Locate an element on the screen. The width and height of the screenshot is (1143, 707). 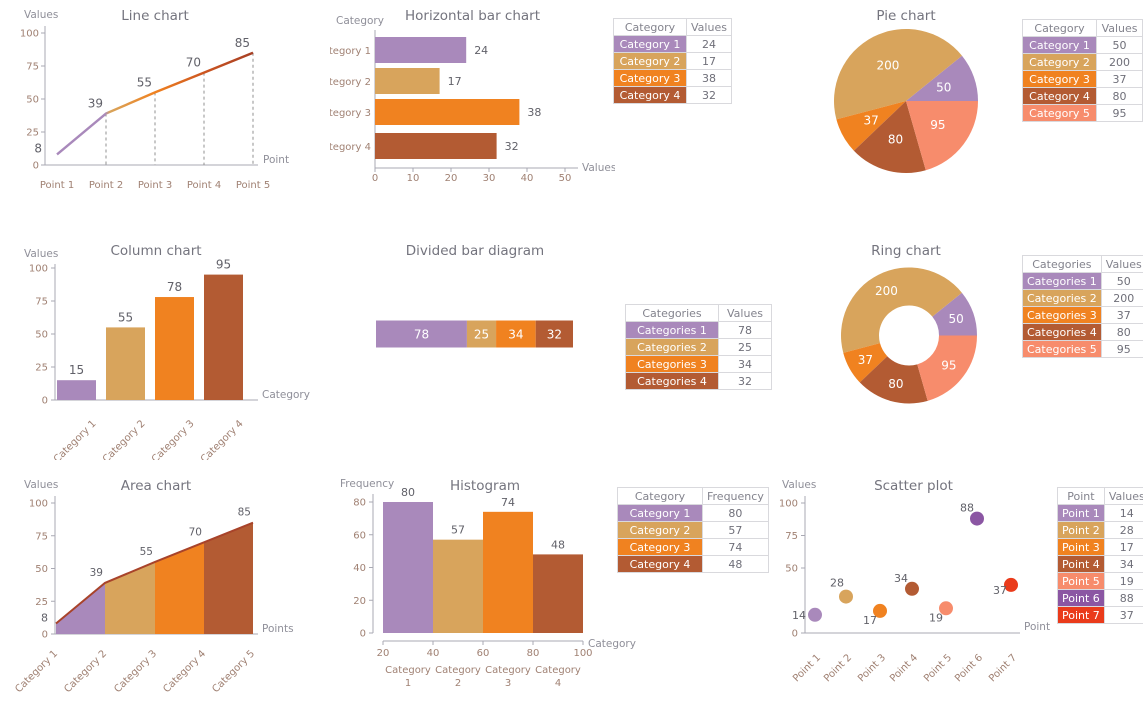
header-row: Category Values is located at coordinates (672, 27).